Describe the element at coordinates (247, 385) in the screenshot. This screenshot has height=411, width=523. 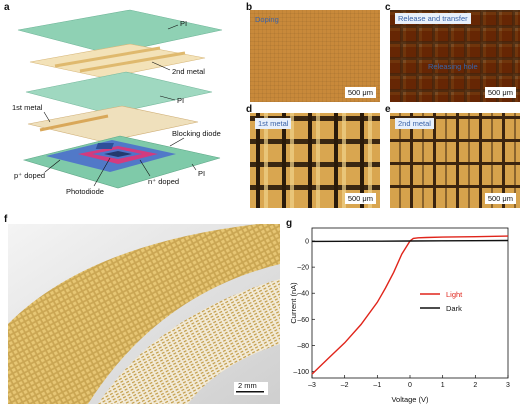
I see `scale-label-f: 2 mm` at that location.